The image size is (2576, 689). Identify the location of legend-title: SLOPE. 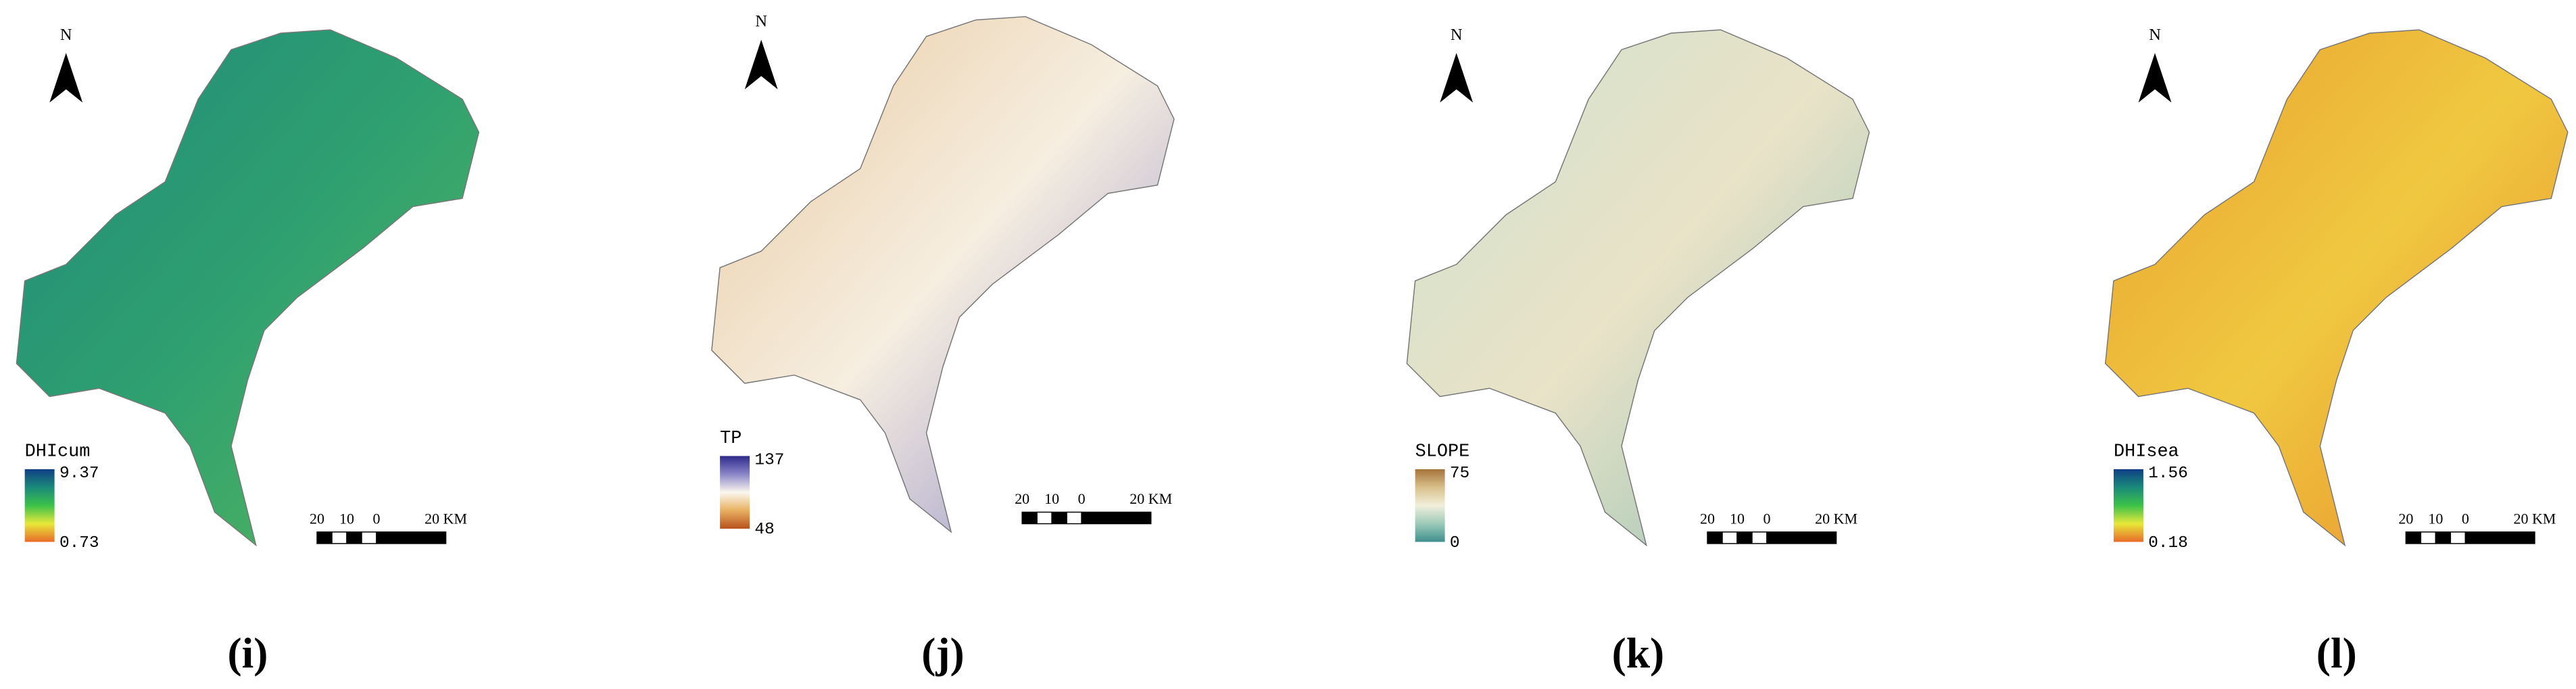
(1442, 452).